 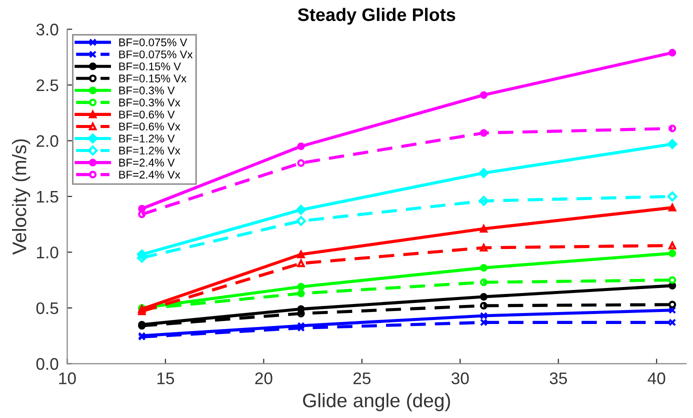 I want to click on x-axis-title: Glide angle (deg), so click(x=376, y=402).